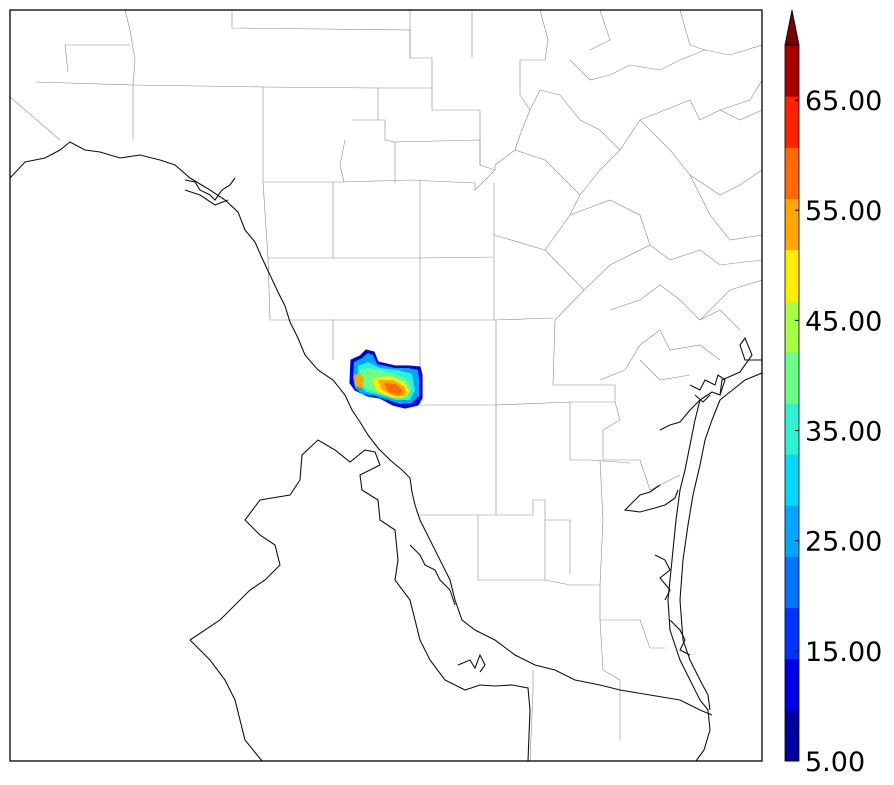  What do you see at coordinates (843, 211) in the screenshot?
I see `colorbar-tick-label: 55.00` at bounding box center [843, 211].